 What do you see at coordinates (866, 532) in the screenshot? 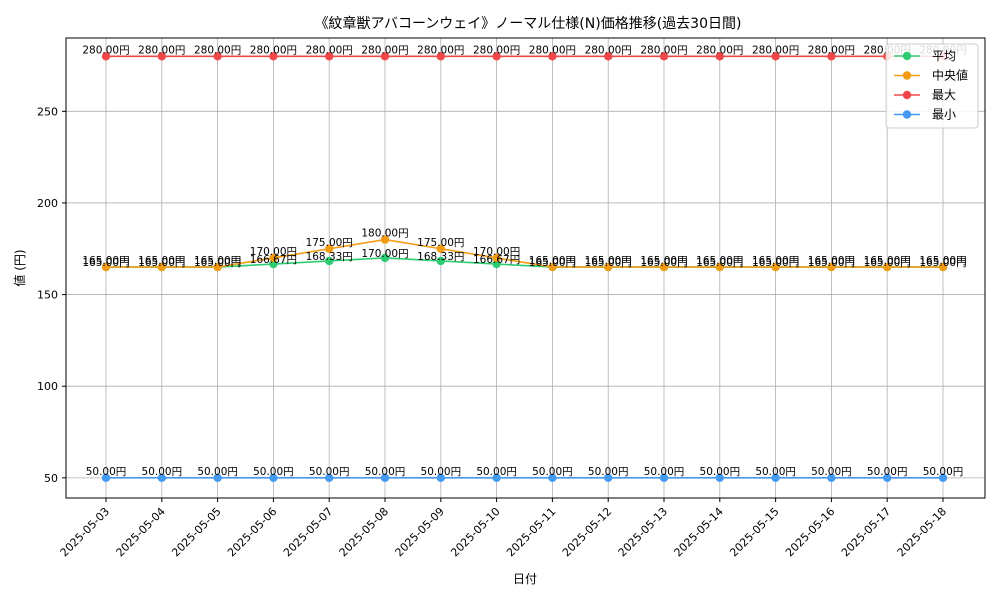
I see `x-tick-label: 2025-05-17` at bounding box center [866, 532].